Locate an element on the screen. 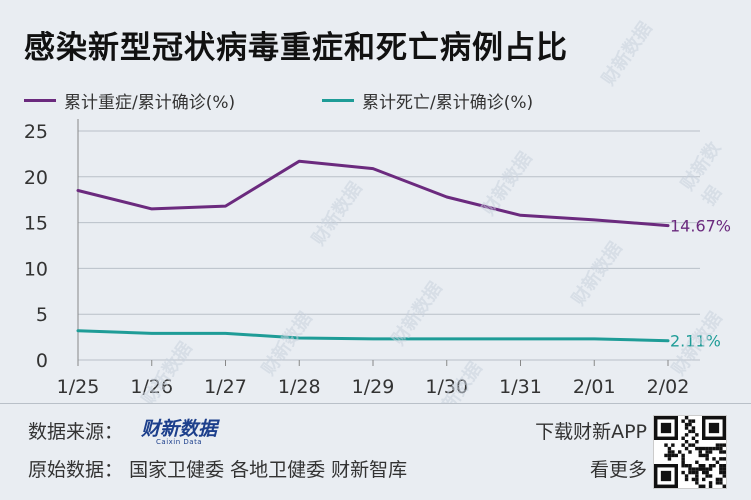  series-line-death is located at coordinates (373, 336).